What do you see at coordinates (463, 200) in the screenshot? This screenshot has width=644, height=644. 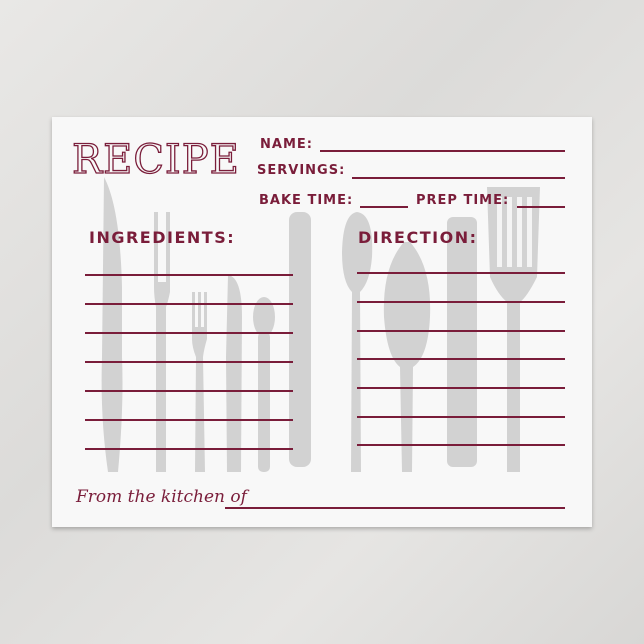 I see `prep-time-label: PREP TIME:` at bounding box center [463, 200].